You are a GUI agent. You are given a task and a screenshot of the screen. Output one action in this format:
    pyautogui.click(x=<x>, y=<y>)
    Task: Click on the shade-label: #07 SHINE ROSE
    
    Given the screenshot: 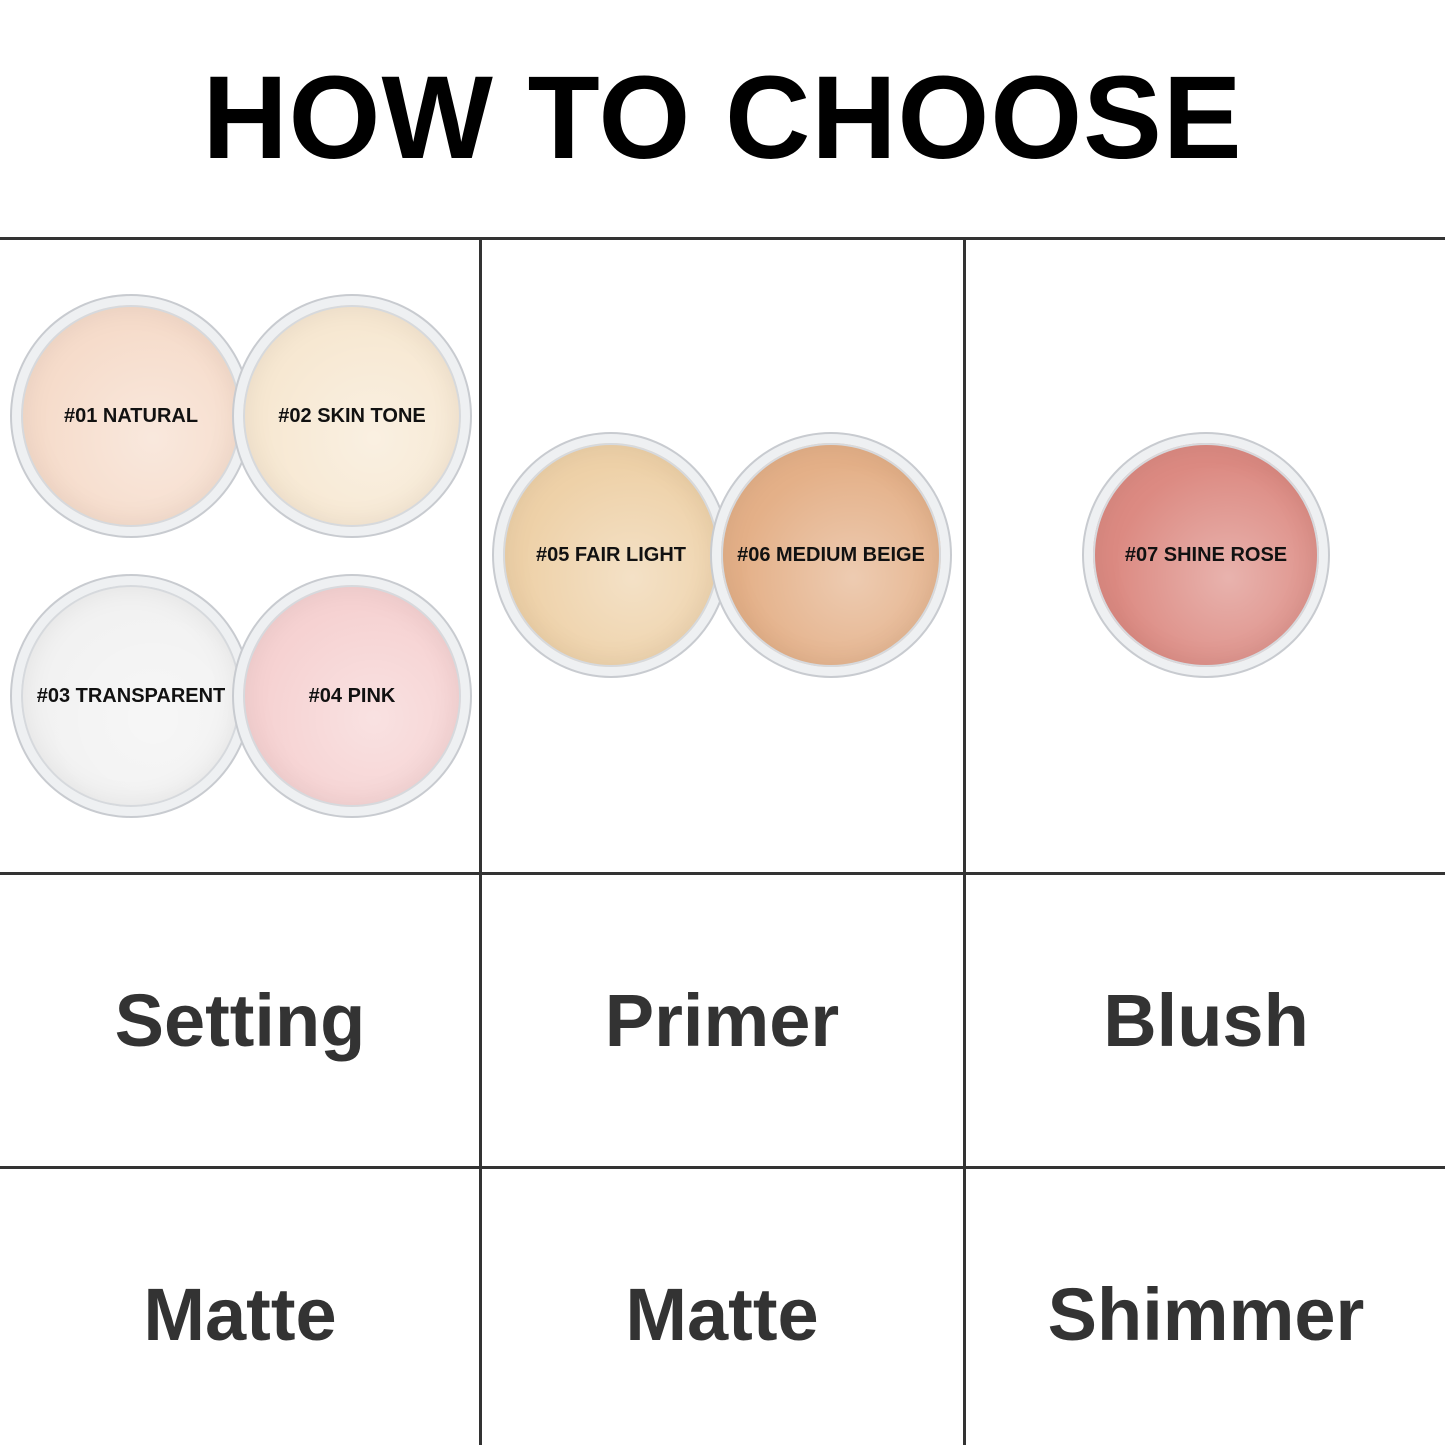 What is the action you would take?
    pyautogui.click(x=1206, y=554)
    